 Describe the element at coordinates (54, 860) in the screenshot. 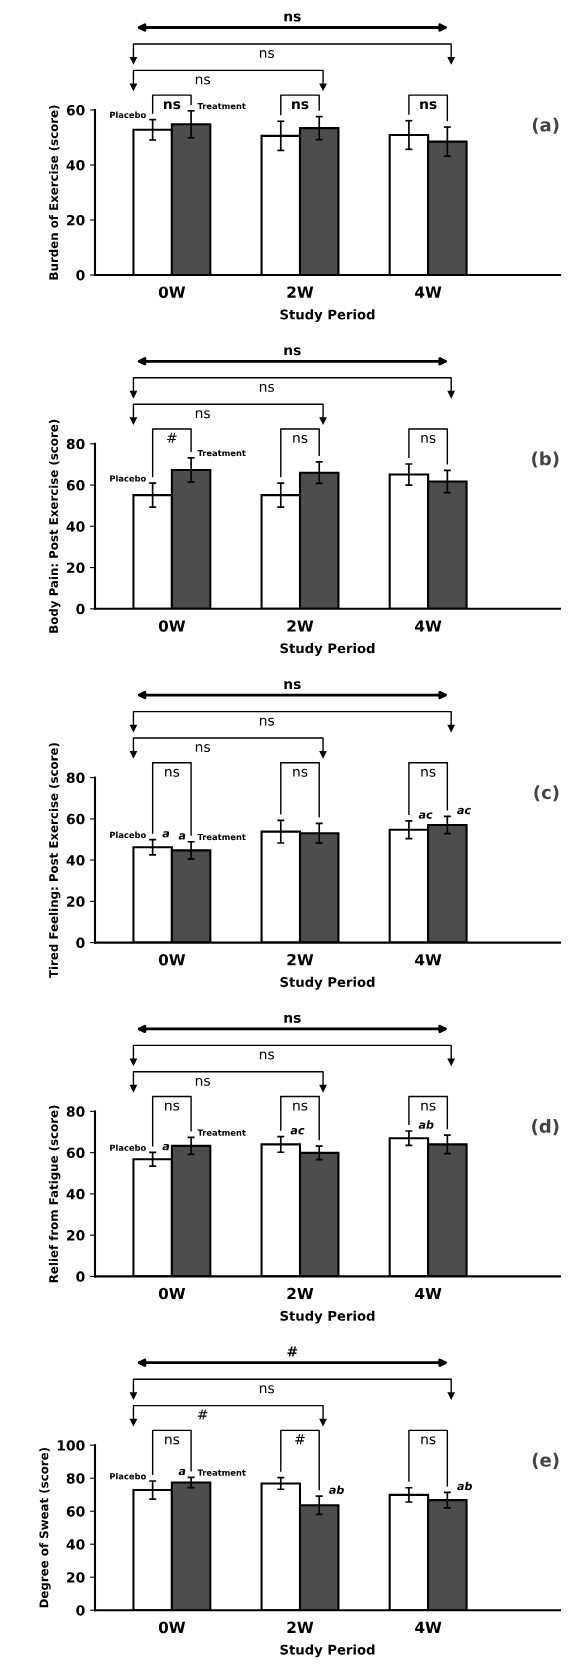

I see `y-axis-title: Tired Feeling: Post Exercise (score)` at that location.